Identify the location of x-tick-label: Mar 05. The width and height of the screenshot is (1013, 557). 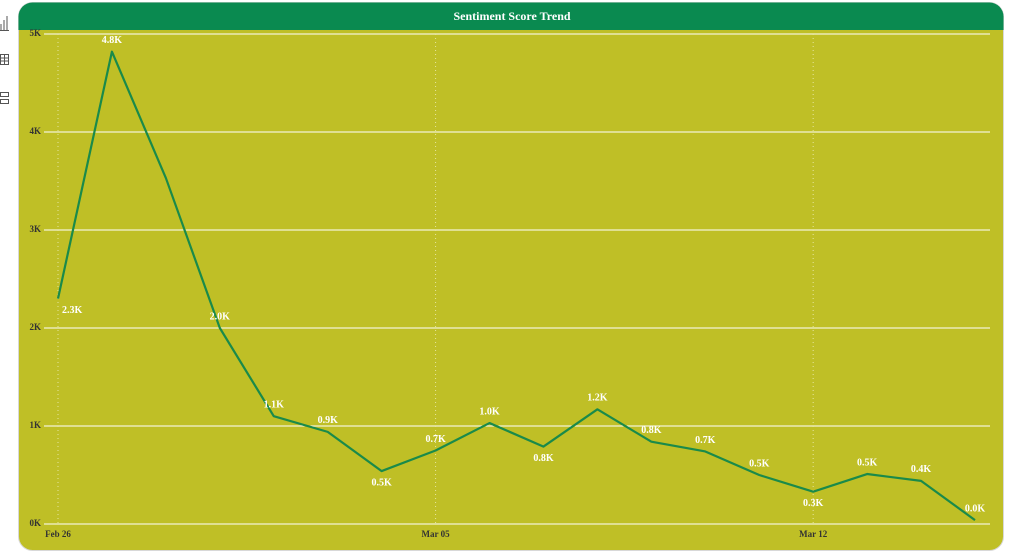
(436, 534).